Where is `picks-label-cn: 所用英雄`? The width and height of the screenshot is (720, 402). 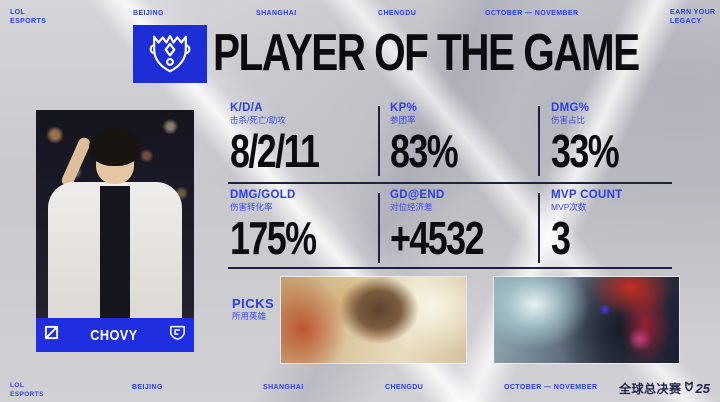 picks-label-cn: 所用英雄 is located at coordinates (249, 316).